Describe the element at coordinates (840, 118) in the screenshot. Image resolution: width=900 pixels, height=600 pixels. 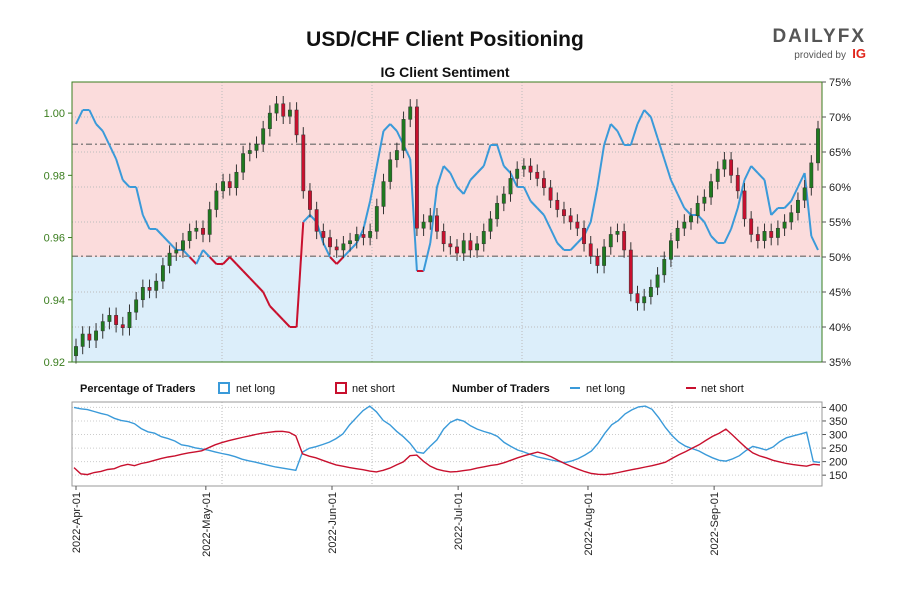
I see `percent-tick-label-7: 70%` at that location.